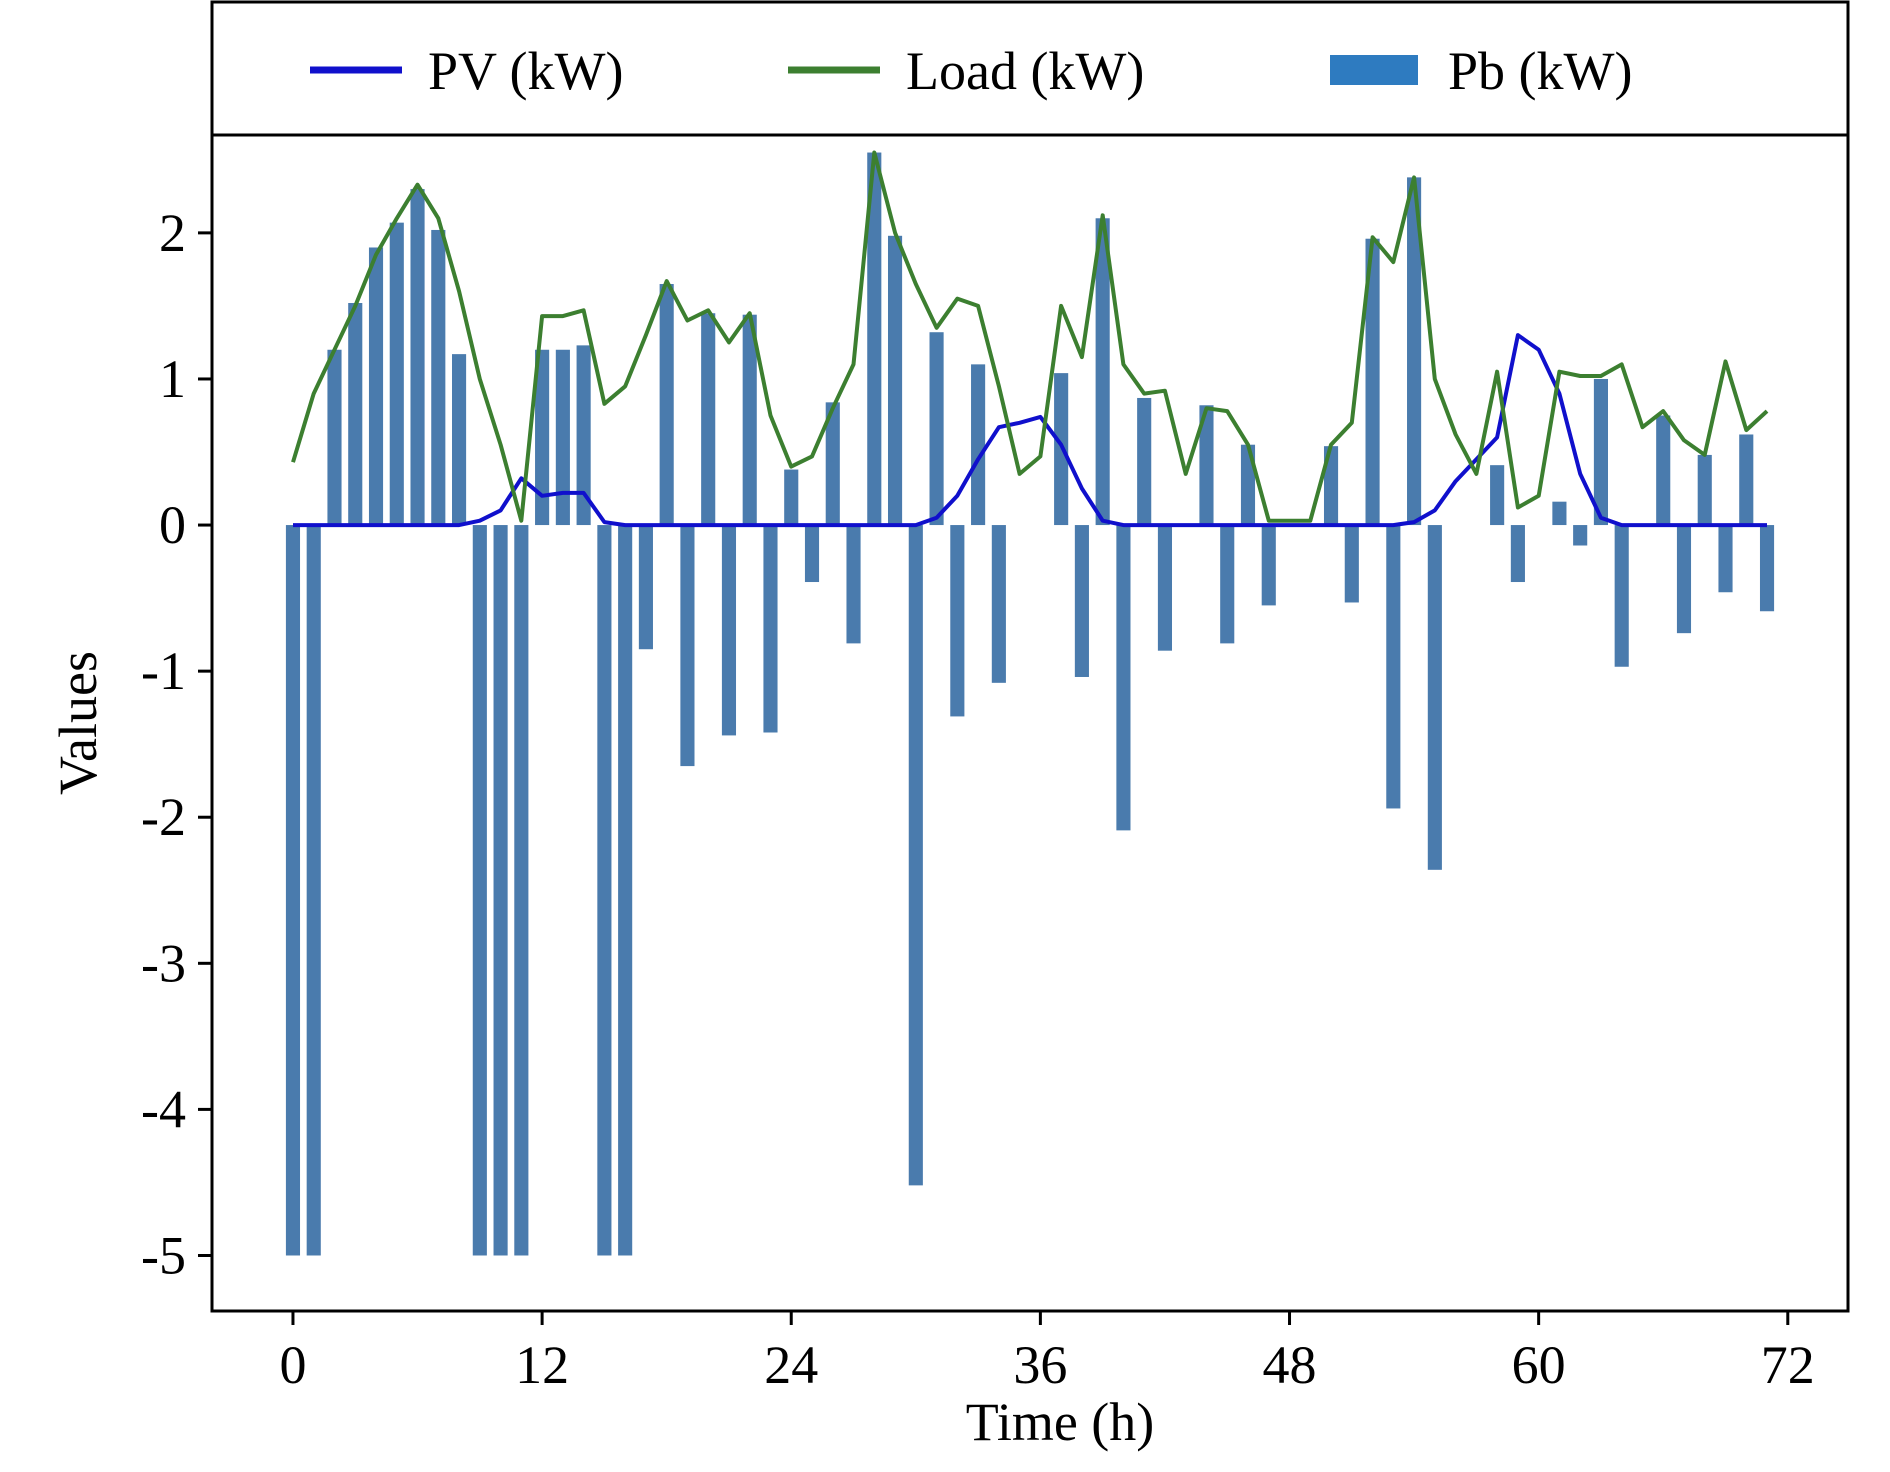 Image resolution: width=1890 pixels, height=1472 pixels. What do you see at coordinates (163, 963) in the screenshot?
I see `y-tick-label: -3` at bounding box center [163, 963].